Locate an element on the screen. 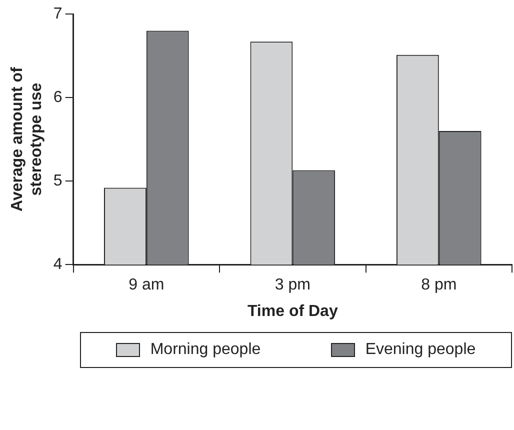  x-tick-label: 3 pm is located at coordinates (292, 285).